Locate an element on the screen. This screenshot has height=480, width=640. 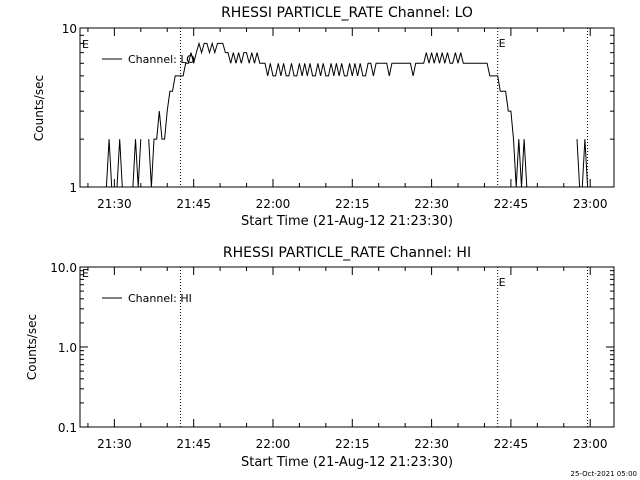
legend: Channel: HI is located at coordinates (147, 298).